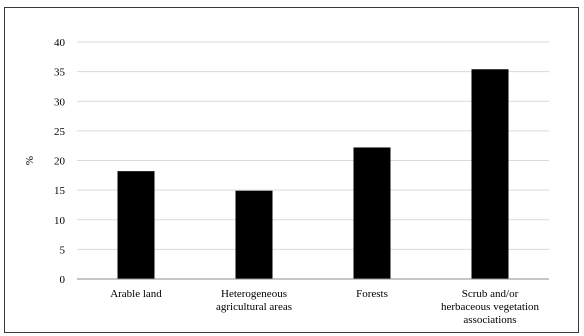 The image size is (584, 336). What do you see at coordinates (63, 250) in the screenshot?
I see `y-tick-label: 5` at bounding box center [63, 250].